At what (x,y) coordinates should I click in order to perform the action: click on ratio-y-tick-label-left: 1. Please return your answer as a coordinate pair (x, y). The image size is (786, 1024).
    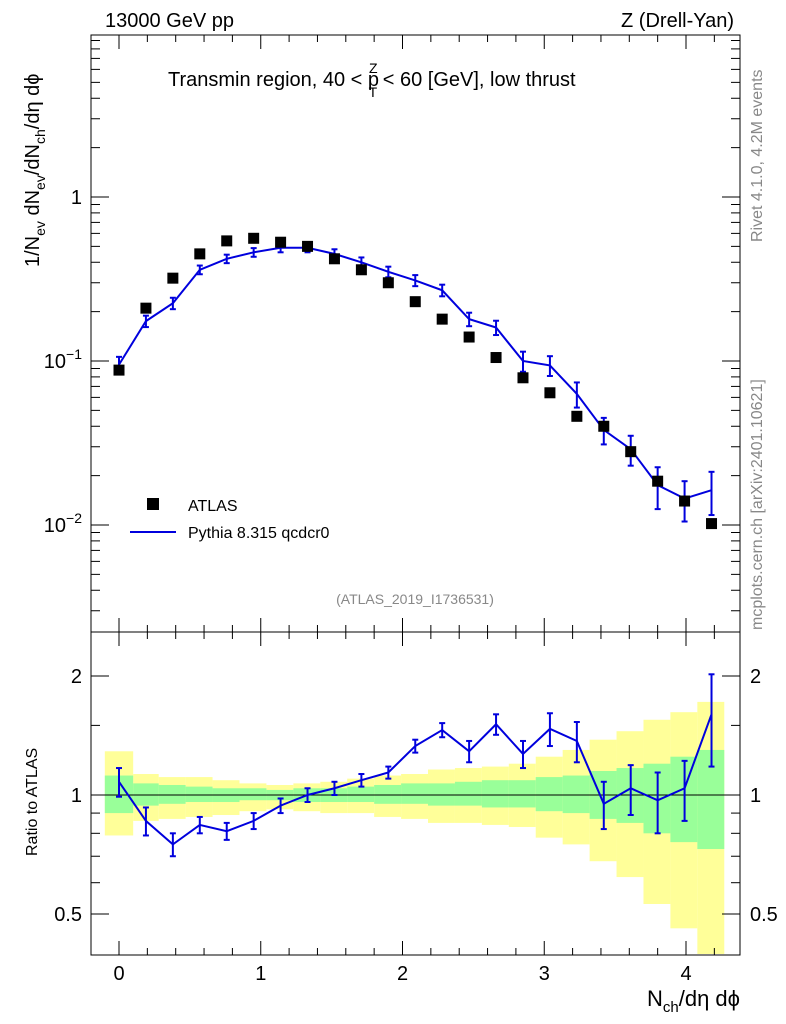
    Looking at the image, I should click on (76, 796).